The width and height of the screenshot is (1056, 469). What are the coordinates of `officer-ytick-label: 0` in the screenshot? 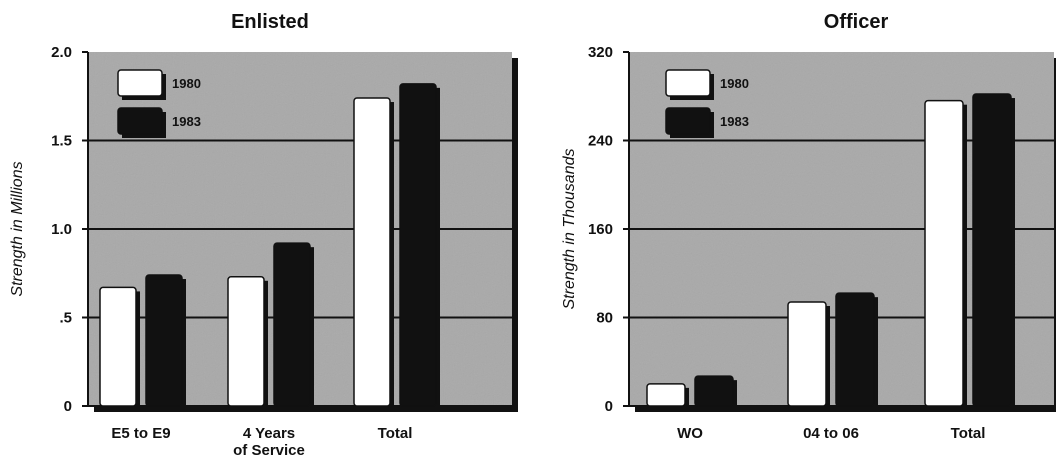 It's located at (609, 406).